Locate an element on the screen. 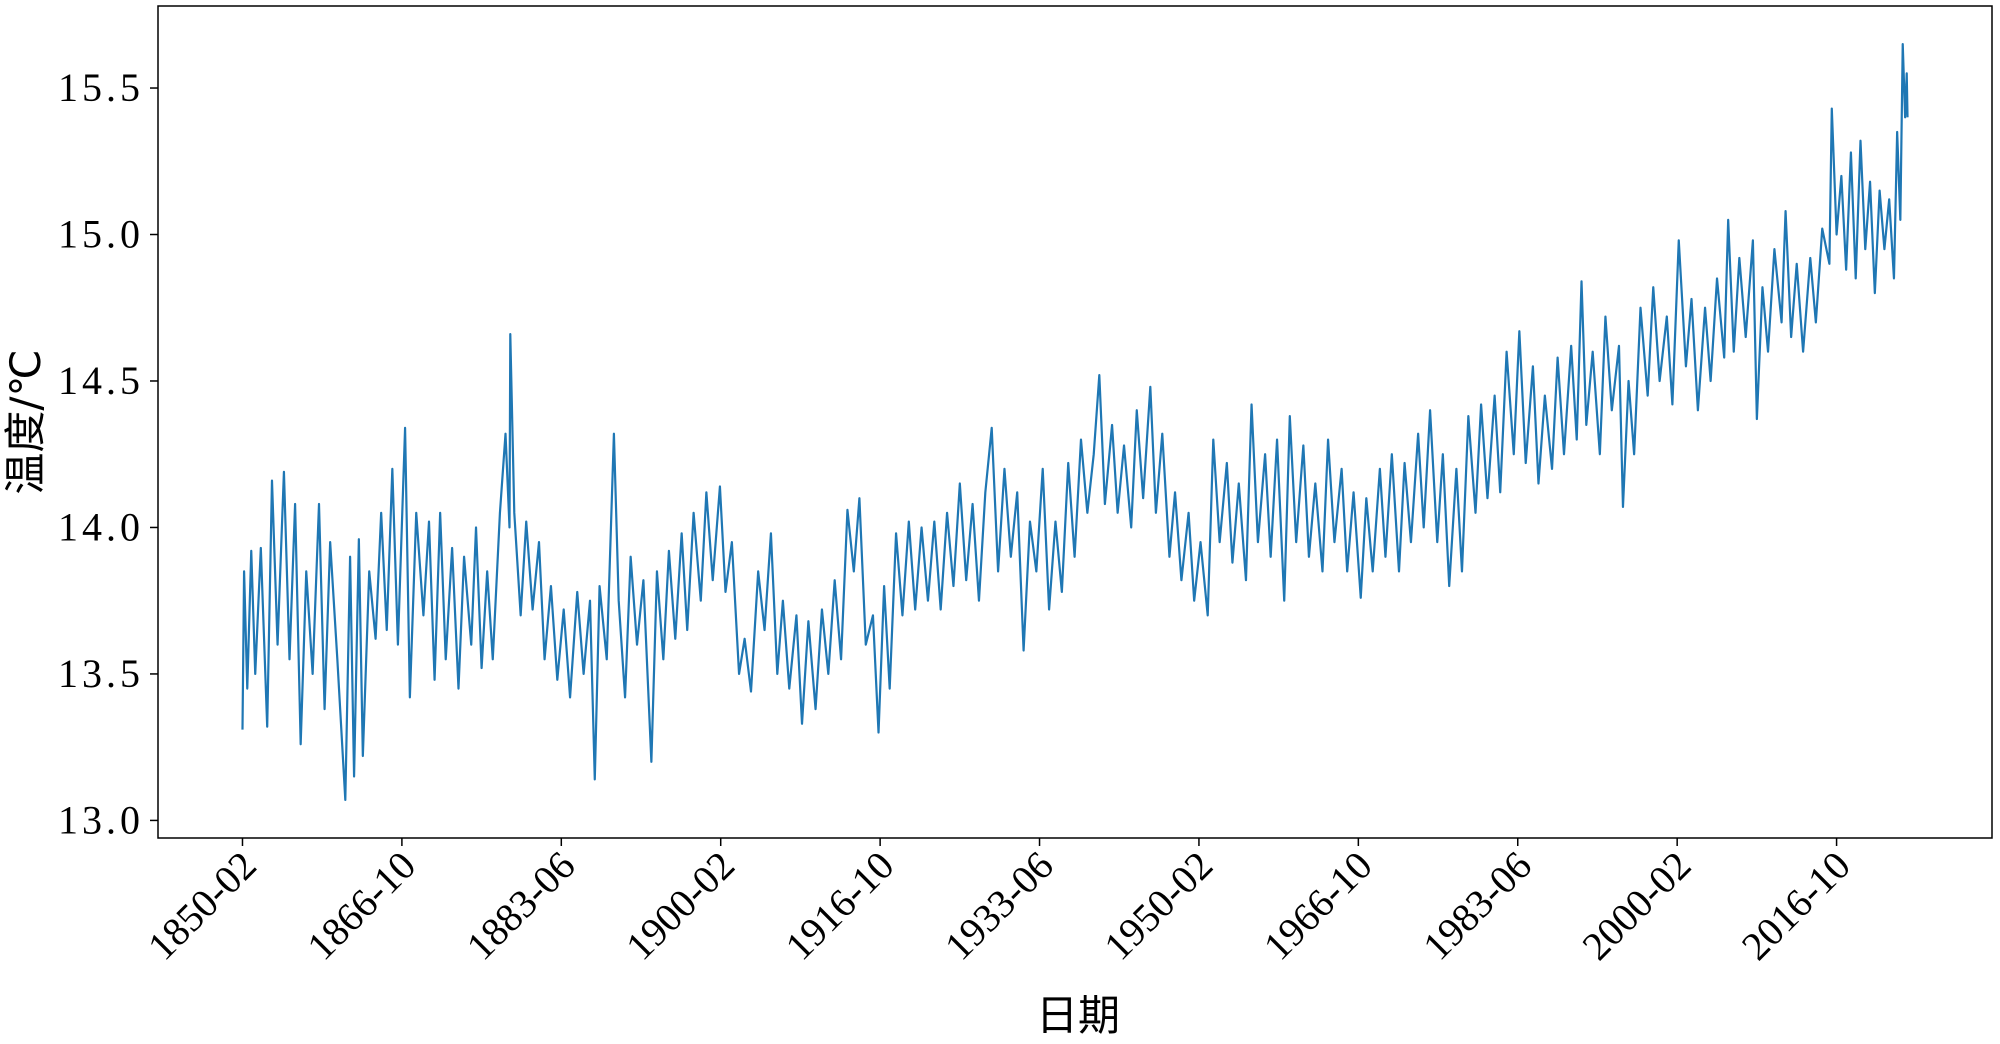 This screenshot has width=2000, height=1044. y-tick-label: 15.5 is located at coordinates (101, 87).